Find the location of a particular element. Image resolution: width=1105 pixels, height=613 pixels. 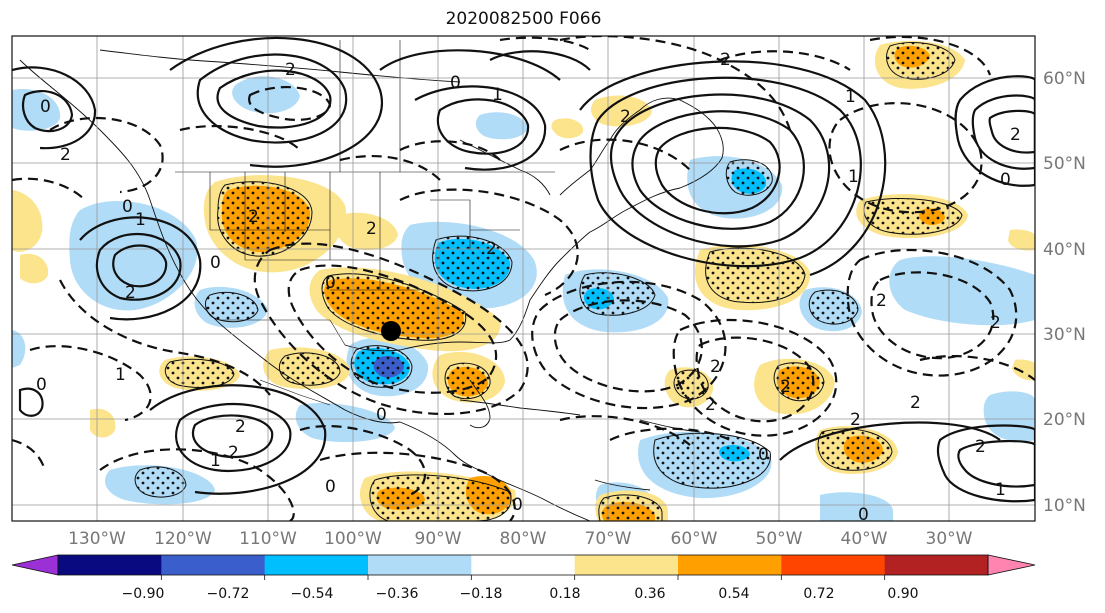

lat-label: 30°N is located at coordinates (1064, 335).